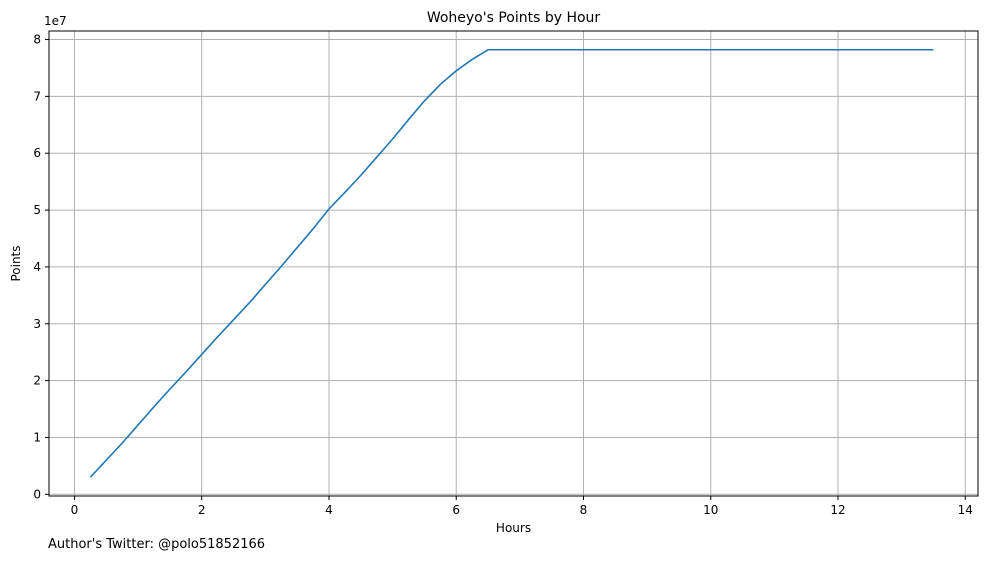 Image resolution: width=988 pixels, height=562 pixels. I want to click on y-offset-label: 1e7, so click(55, 21).